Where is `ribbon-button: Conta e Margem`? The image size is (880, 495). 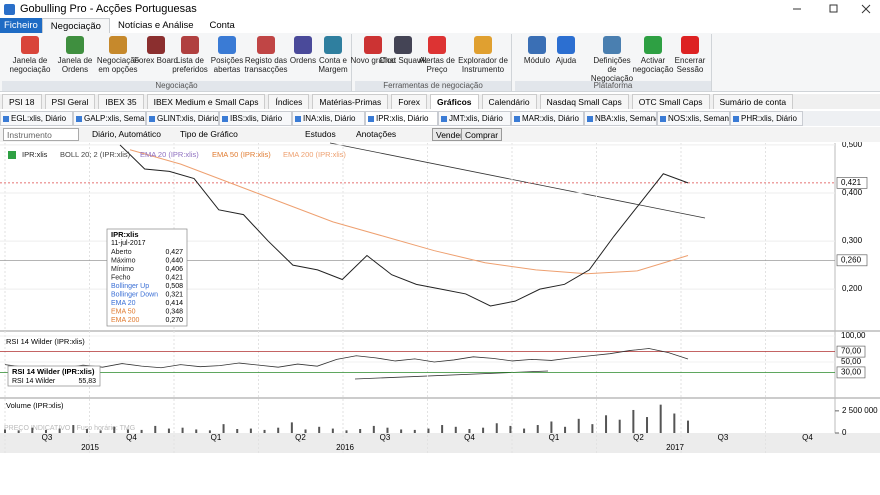 ribbon-button: Conta e Margem is located at coordinates (333, 55).